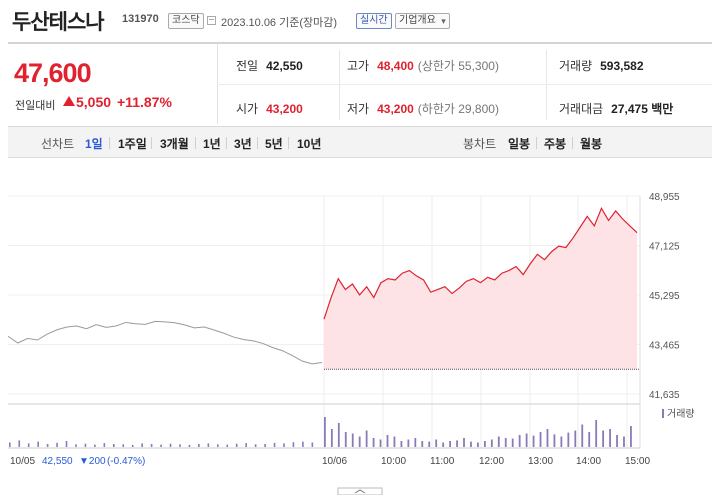 This screenshot has height=495, width=712. What do you see at coordinates (132, 144) in the screenshot?
I see `tab-1-week: 1주일` at bounding box center [132, 144].